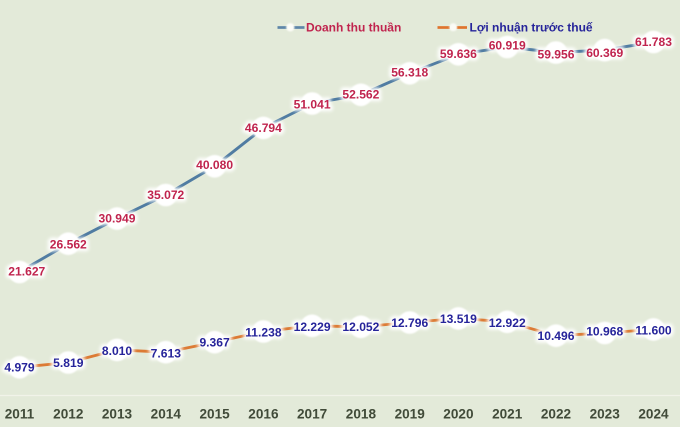 The width and height of the screenshot is (680, 432). What do you see at coordinates (166, 414) in the screenshot?
I see `svg-text: 2014` at bounding box center [166, 414].